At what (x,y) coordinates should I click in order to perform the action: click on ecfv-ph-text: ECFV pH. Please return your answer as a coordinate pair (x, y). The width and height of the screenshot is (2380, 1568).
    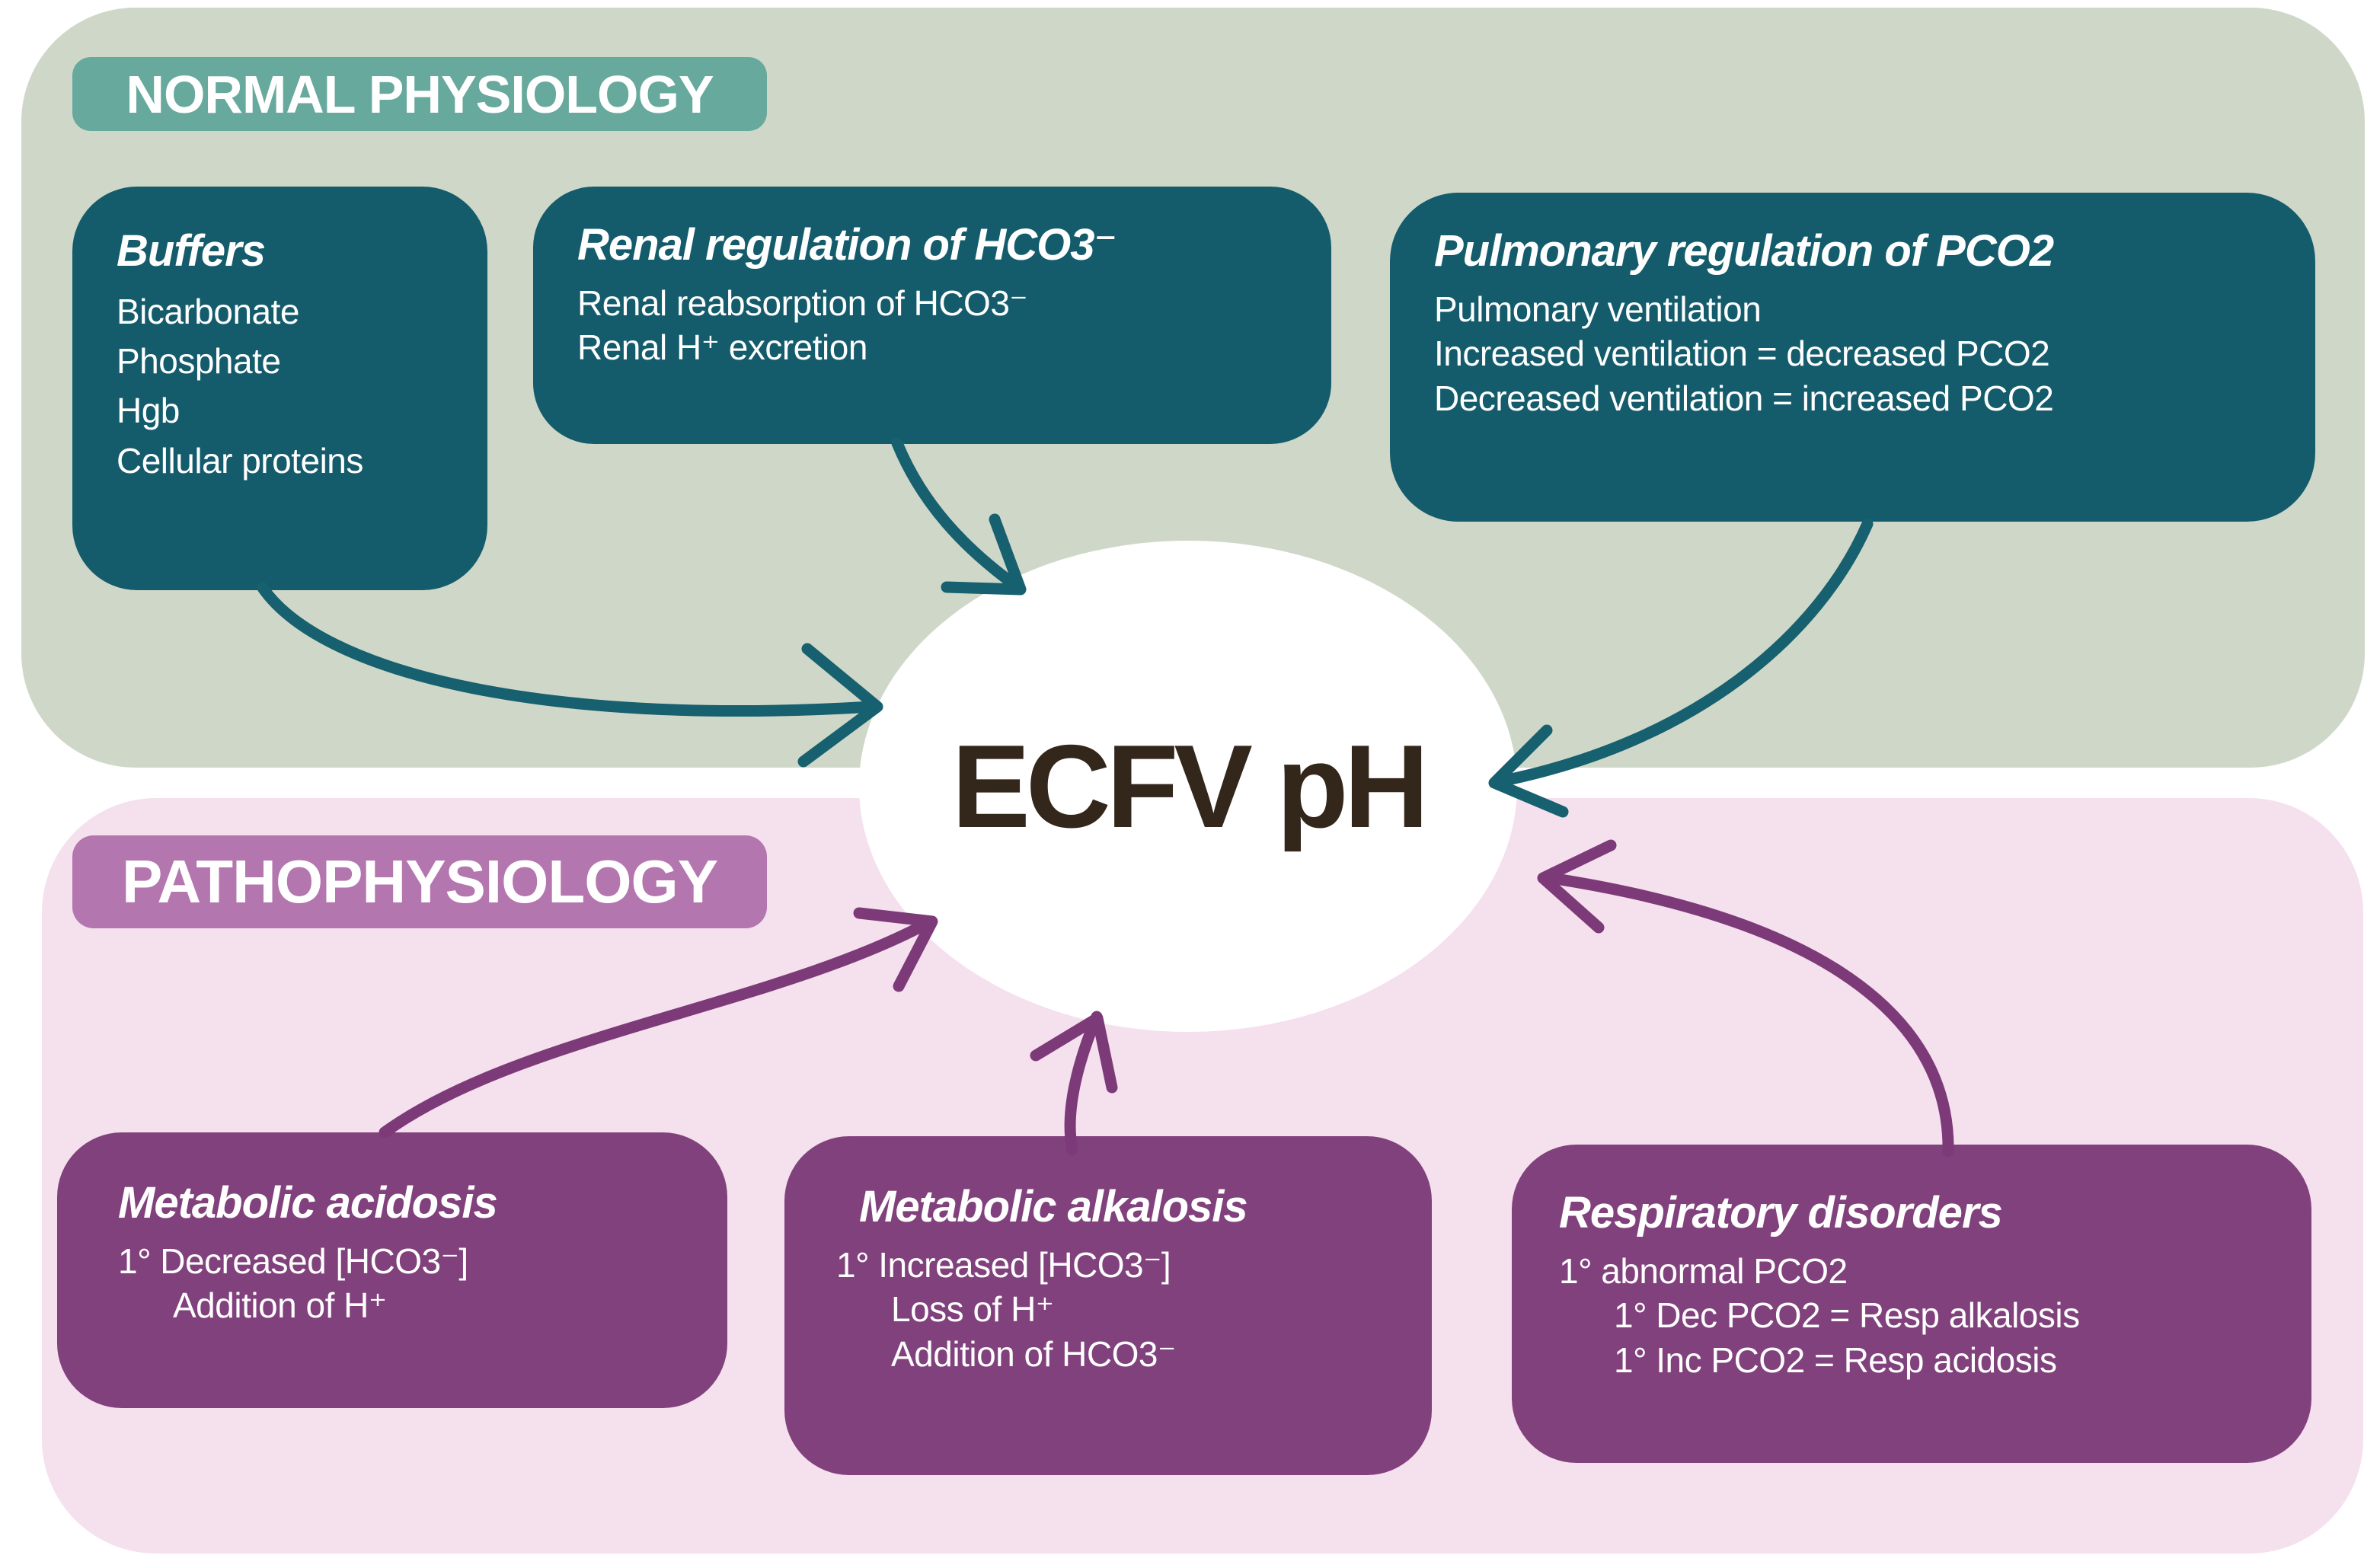
    Looking at the image, I should click on (1190, 786).